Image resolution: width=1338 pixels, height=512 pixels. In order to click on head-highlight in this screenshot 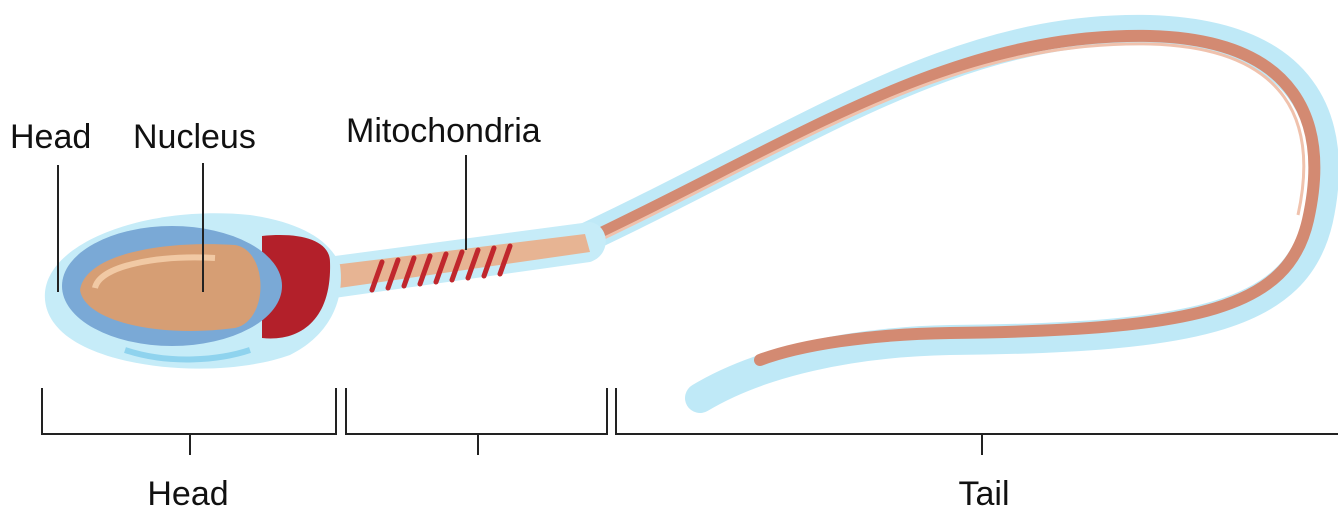, I will do `click(187, 355)`.